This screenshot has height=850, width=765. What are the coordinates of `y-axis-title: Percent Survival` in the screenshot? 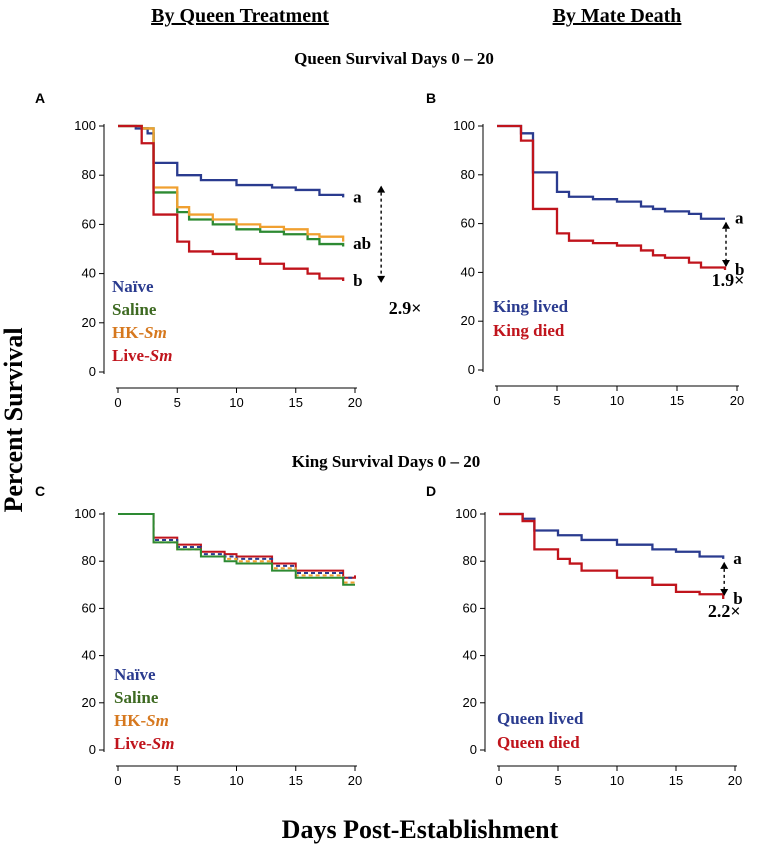 It's located at (14, 419).